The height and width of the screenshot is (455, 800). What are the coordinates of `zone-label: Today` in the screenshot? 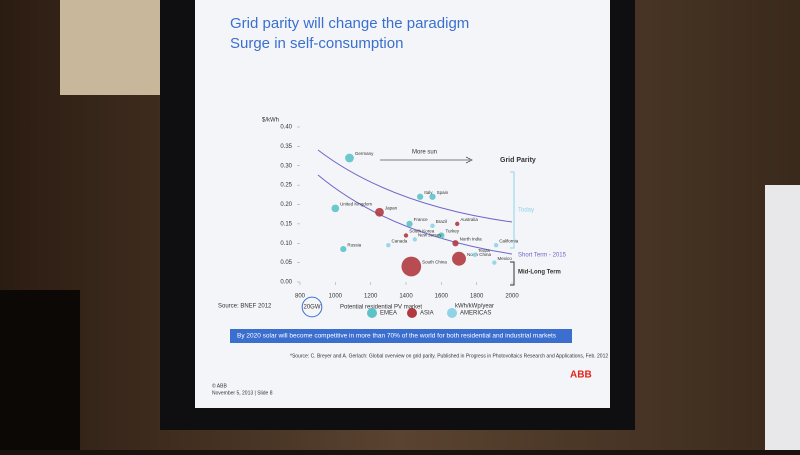 It's located at (526, 211).